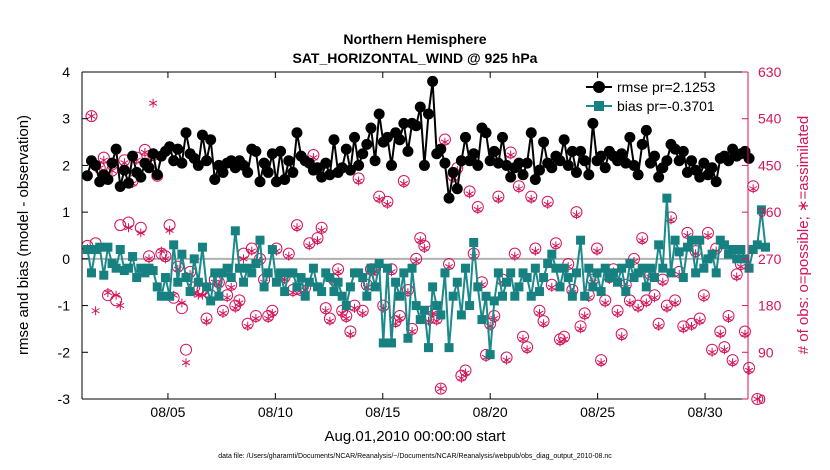 Image resolution: width=830 pixels, height=470 pixels. What do you see at coordinates (120, 225) in the screenshot?
I see `obs-possible-point` at bounding box center [120, 225].